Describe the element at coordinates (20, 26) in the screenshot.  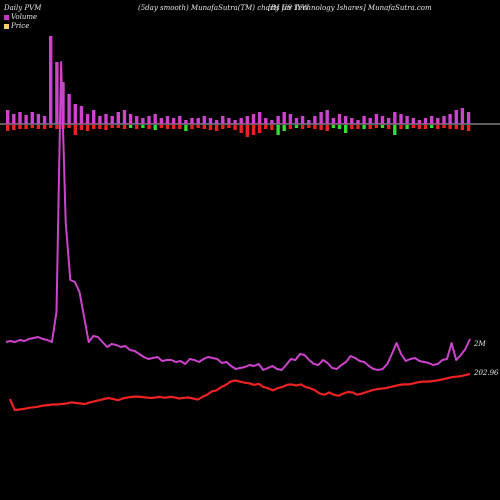
I see `legend-label-price: Price` at that location.